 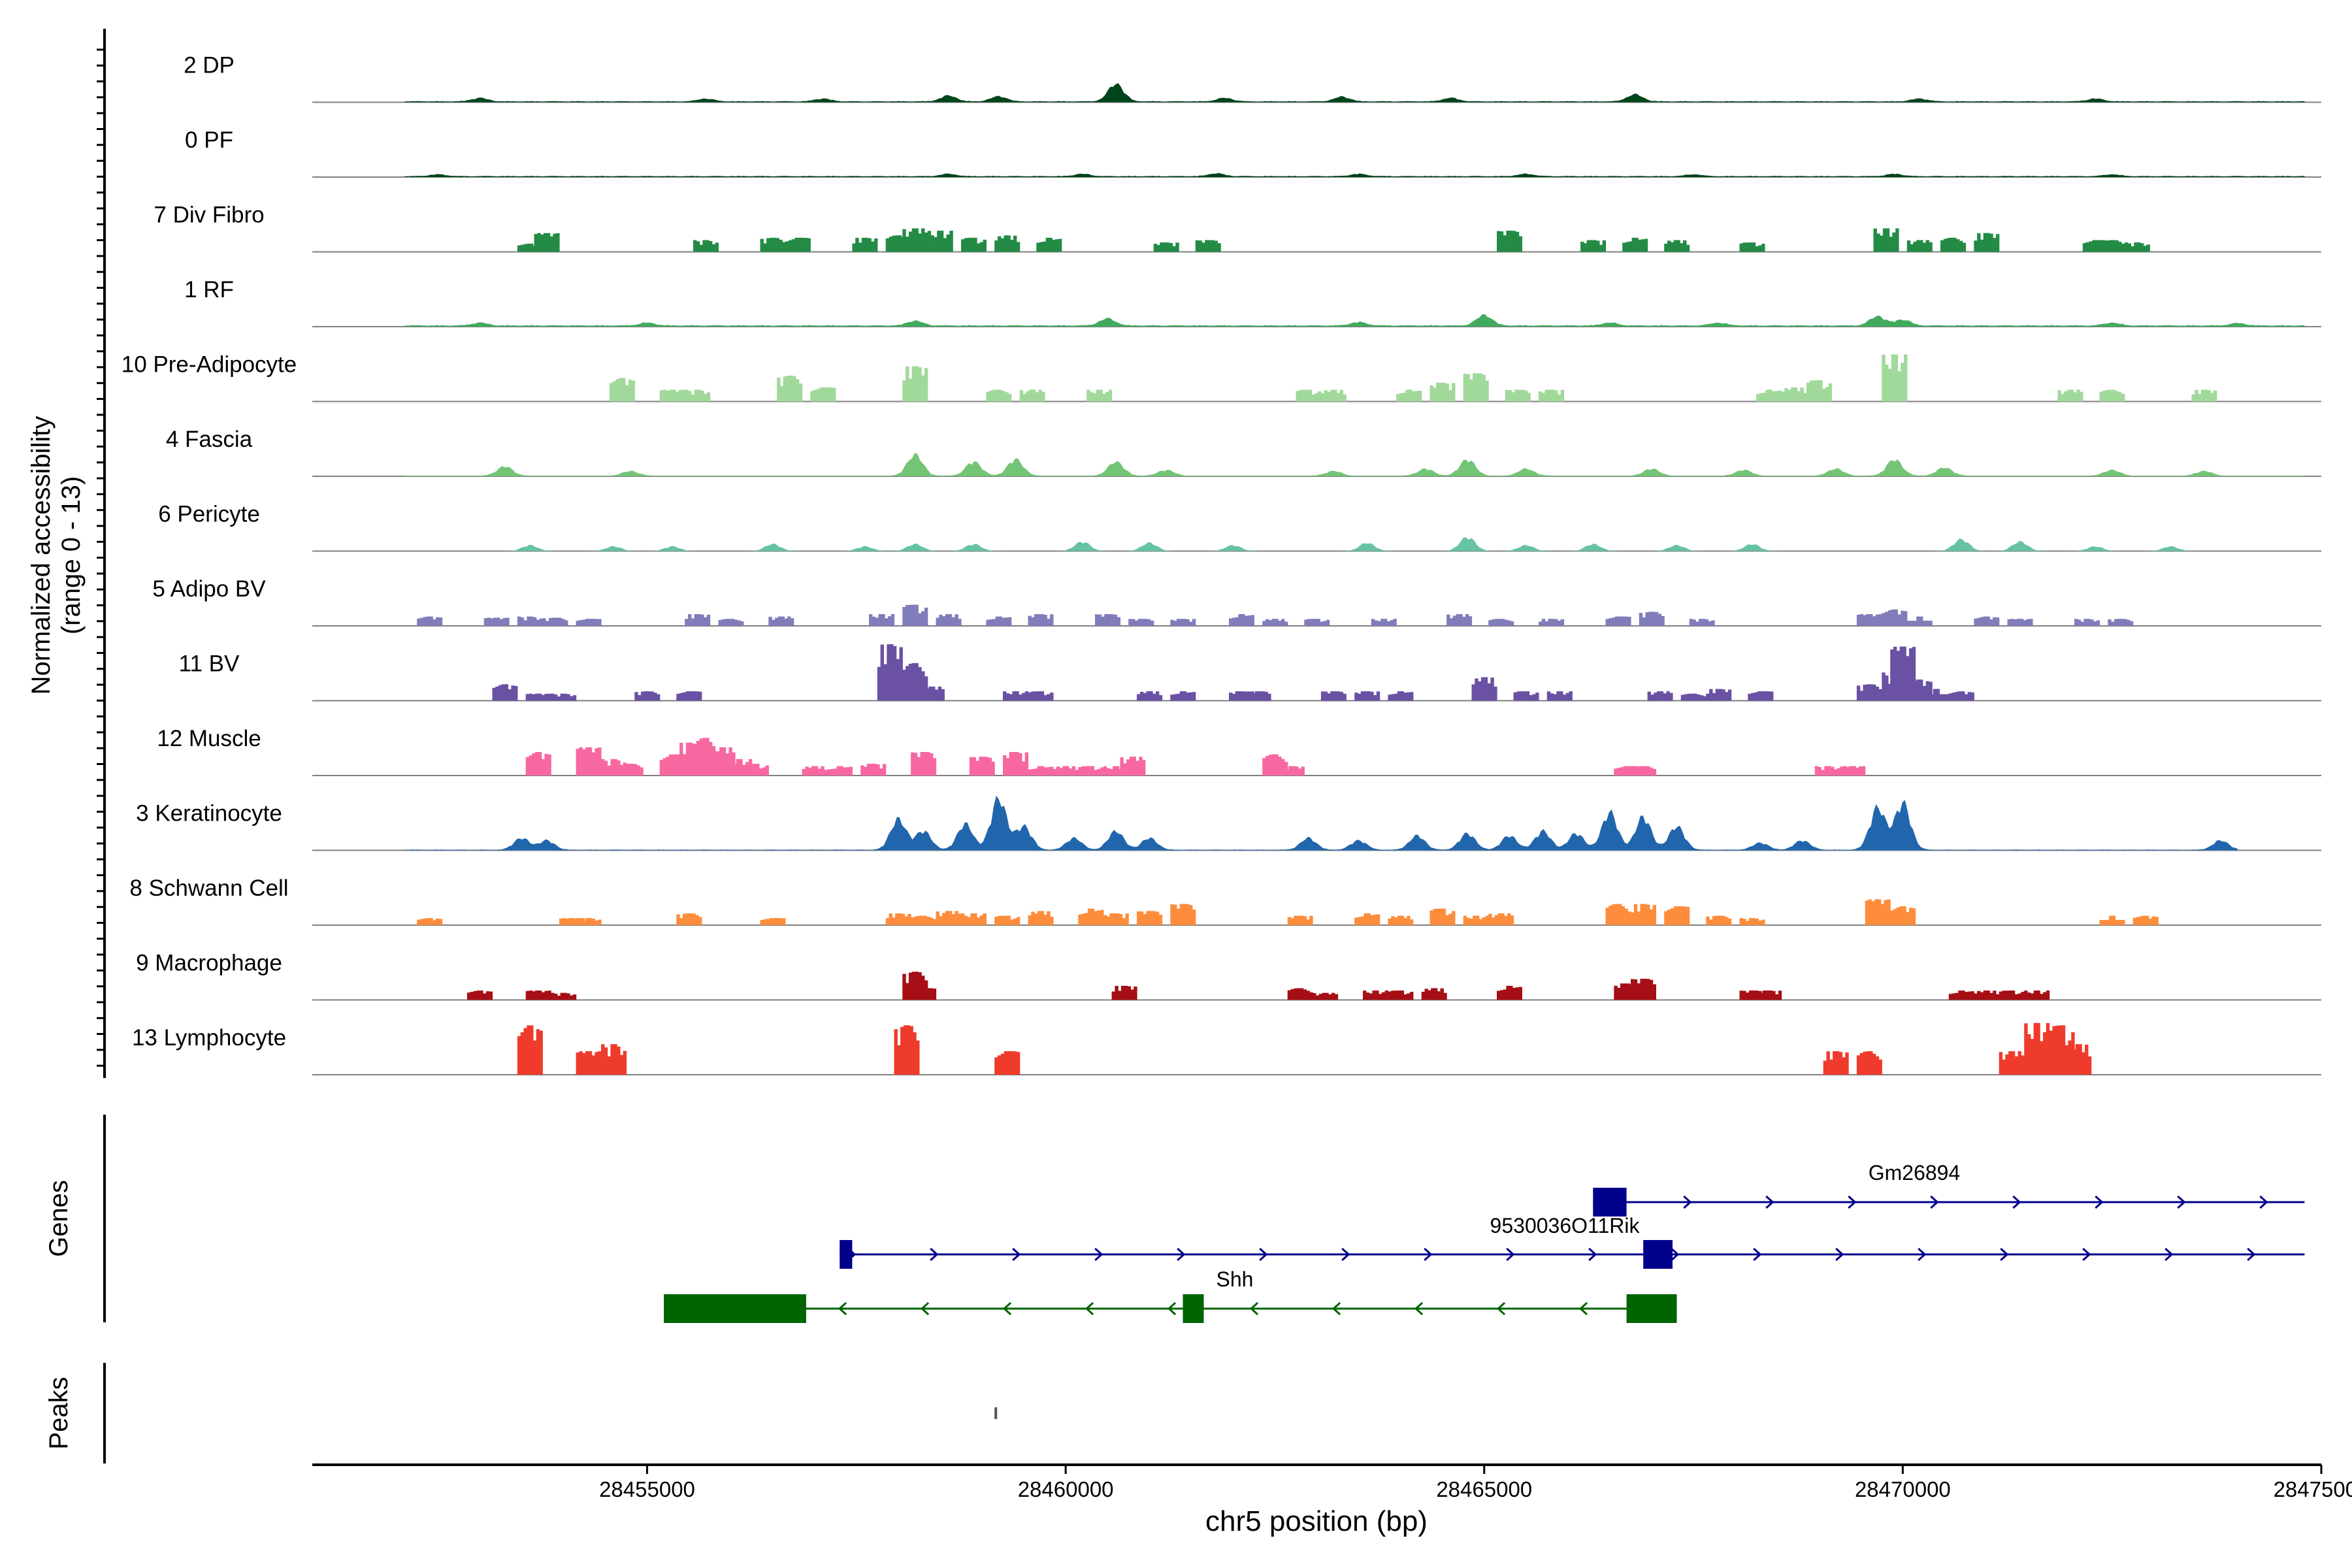 I want to click on track-label: 3 Keratinocyte, so click(x=209, y=813).